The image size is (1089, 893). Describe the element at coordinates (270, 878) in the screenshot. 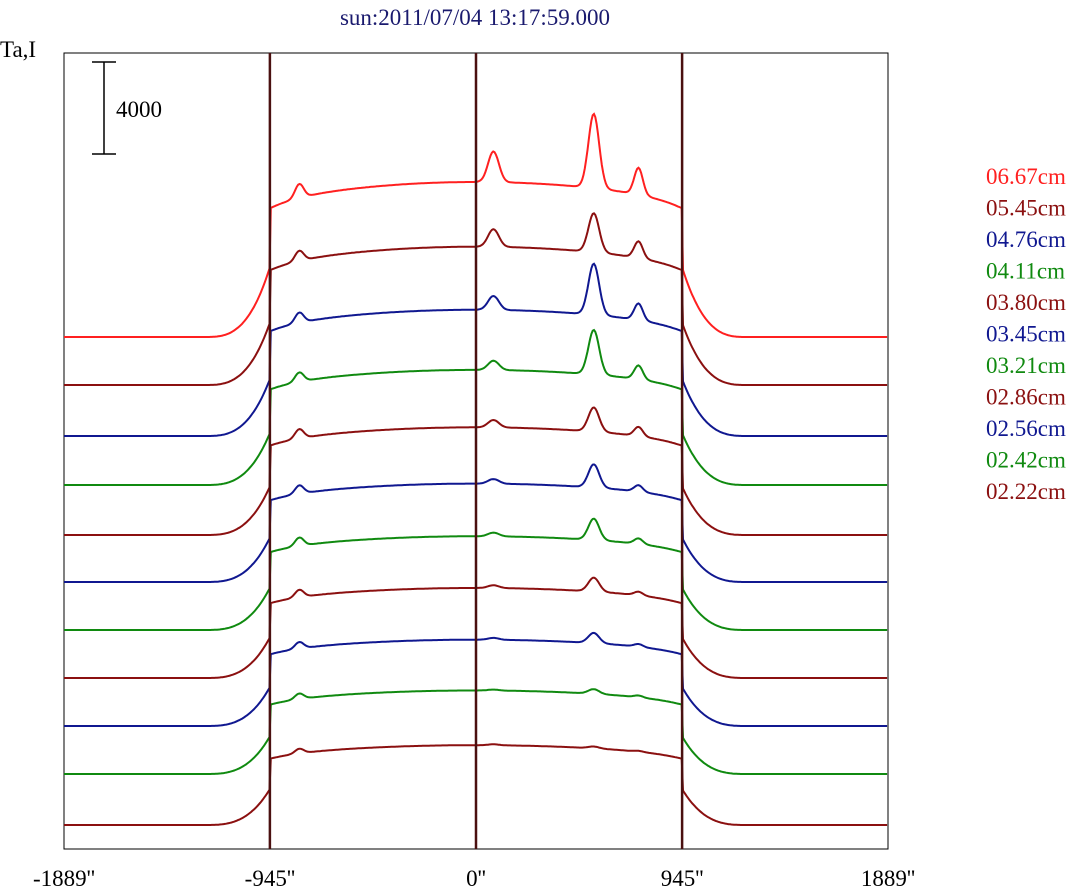

I see `x-tick-label: -945''` at that location.